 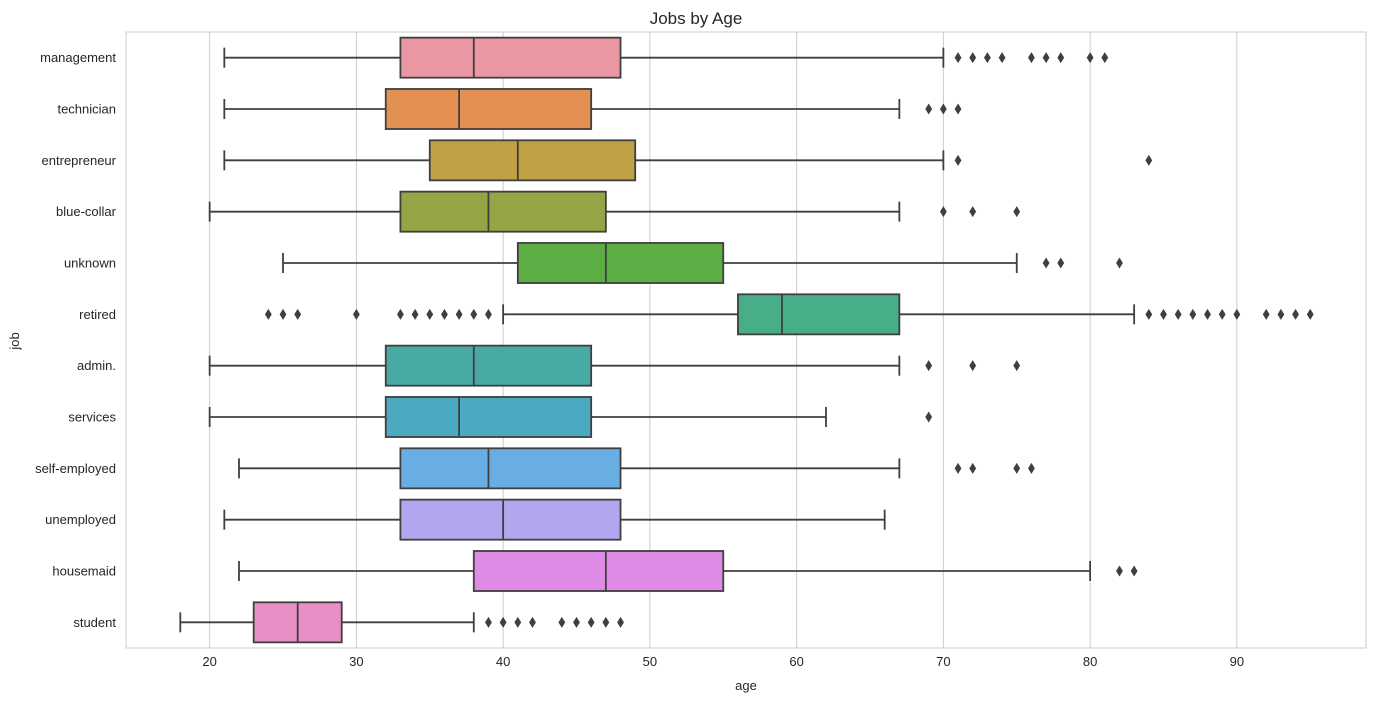 I want to click on box-unemployed, so click(x=510, y=519).